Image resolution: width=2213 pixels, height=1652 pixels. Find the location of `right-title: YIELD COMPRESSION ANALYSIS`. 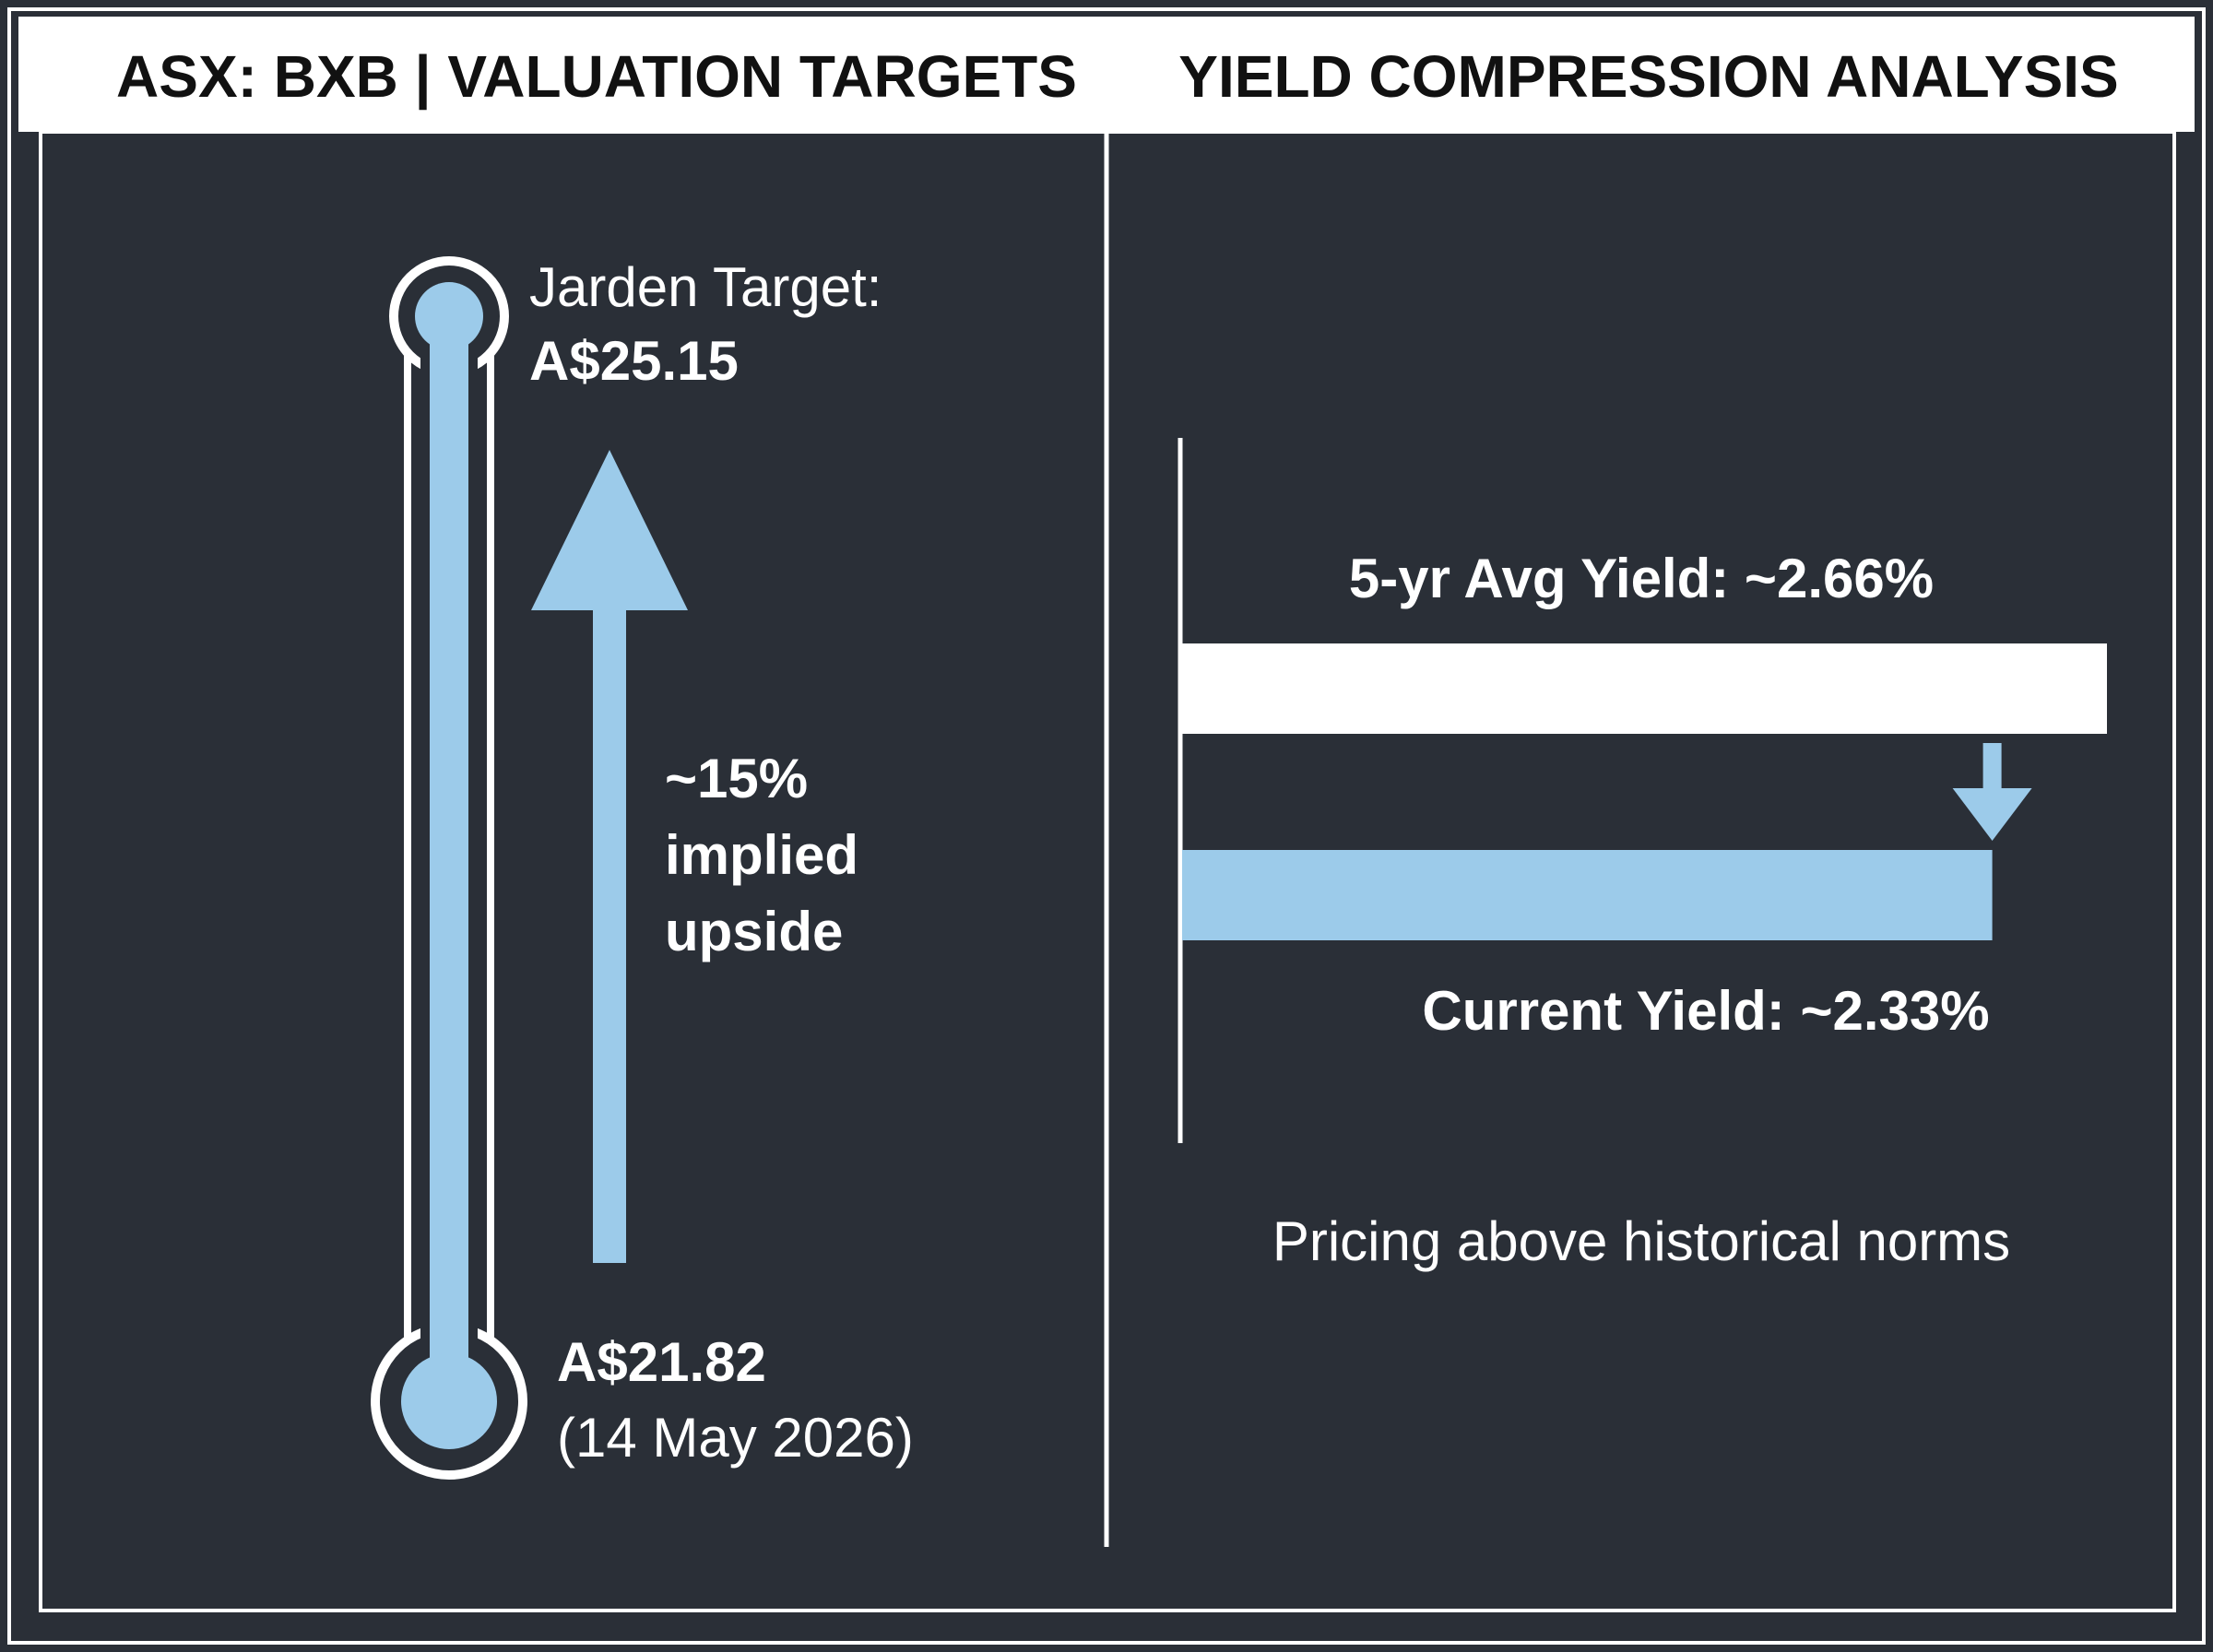

right-title: YIELD COMPRESSION ANALYSIS is located at coordinates (1648, 76).